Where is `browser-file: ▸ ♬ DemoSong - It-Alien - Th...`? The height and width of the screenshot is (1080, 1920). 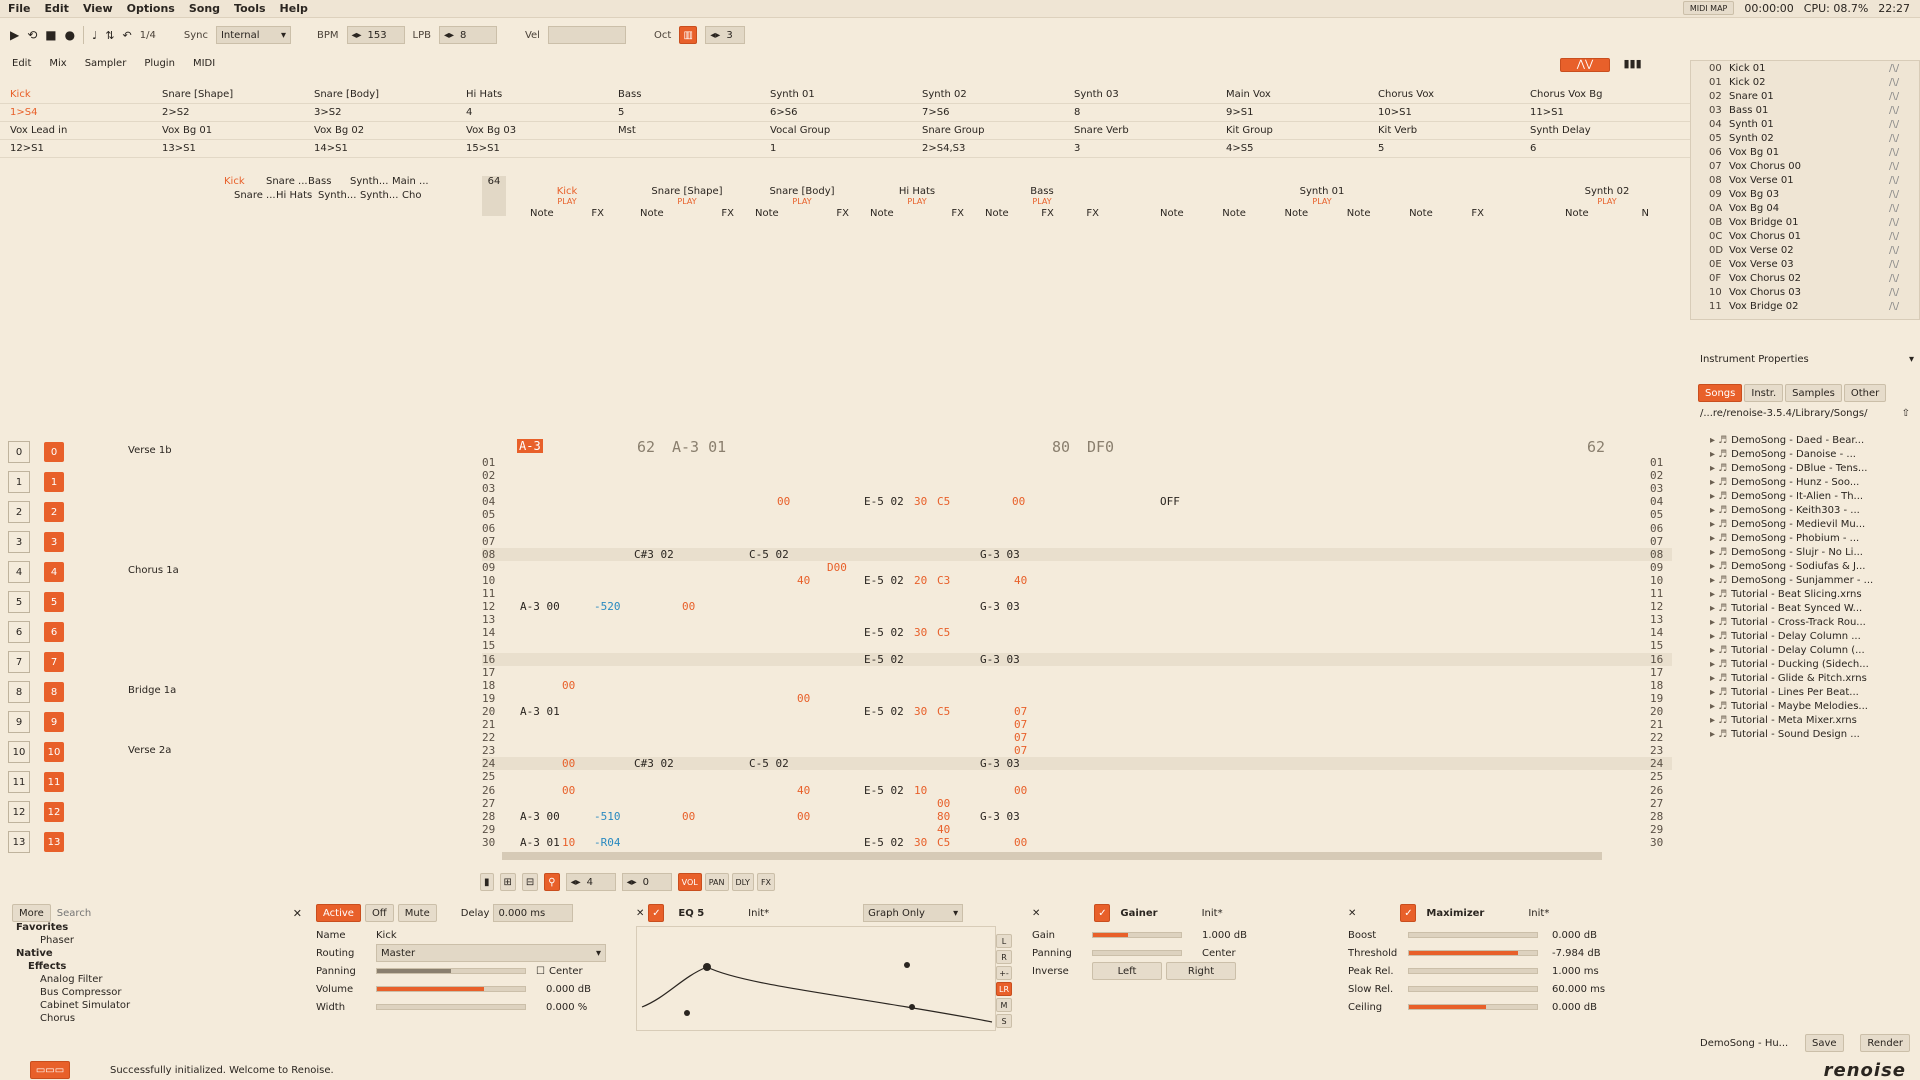 browser-file: ▸ ♬ DemoSong - It-Alien - Th... is located at coordinates (1805, 496).